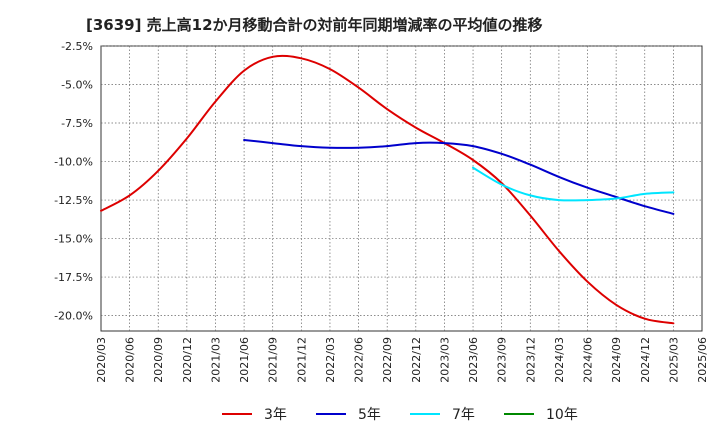  Describe the element at coordinates (314, 25) in the screenshot. I see `chart-title: [3639] 売上高12か月移動合計の対前年同期増減率の平均値の推移` at that location.